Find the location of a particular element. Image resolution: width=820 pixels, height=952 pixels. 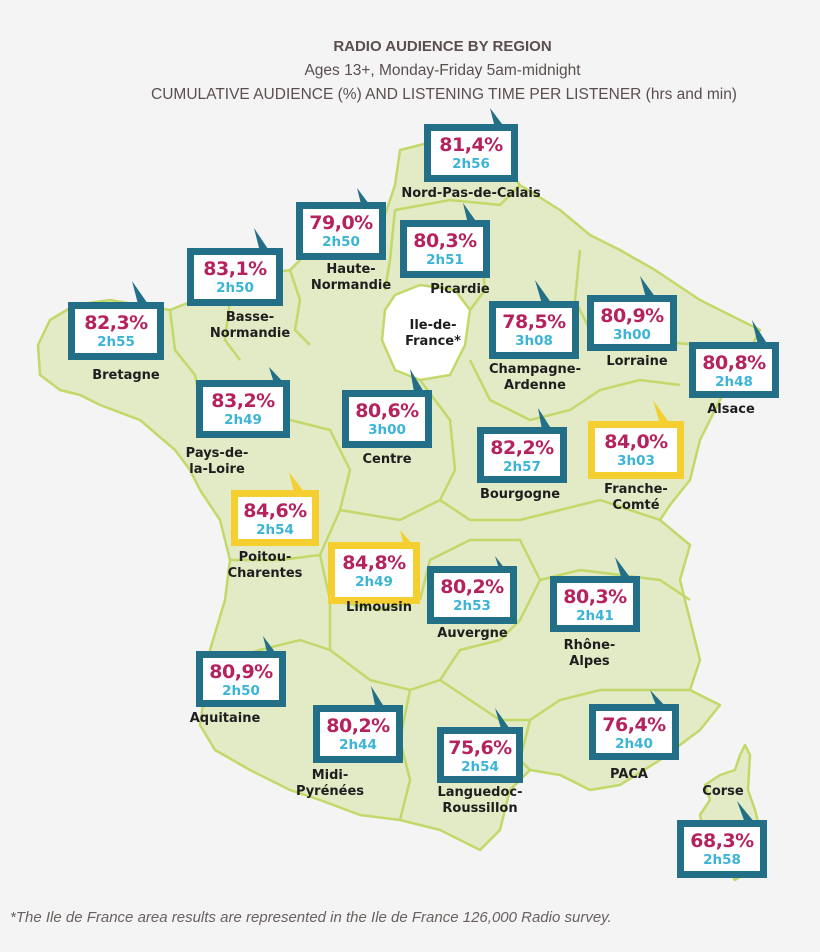

region-percent: 79,0% is located at coordinates (341, 223).